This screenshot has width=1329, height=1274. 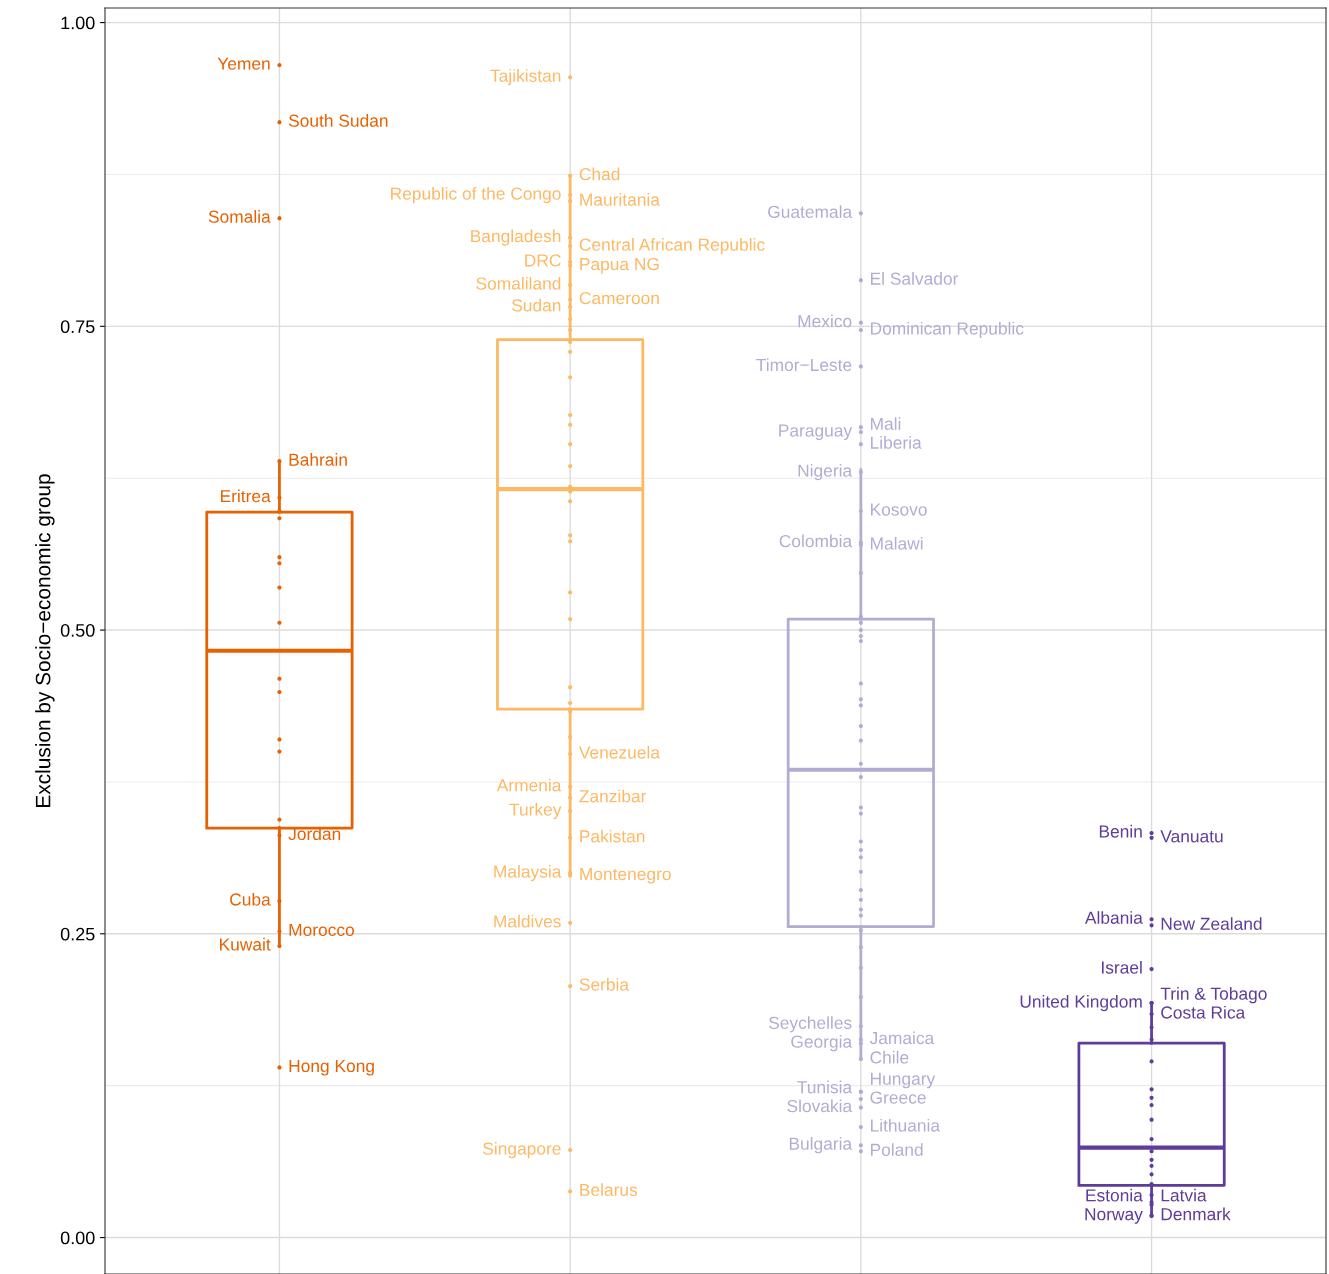 What do you see at coordinates (78, 23) in the screenshot?
I see `y-tick-label: 1.00` at bounding box center [78, 23].